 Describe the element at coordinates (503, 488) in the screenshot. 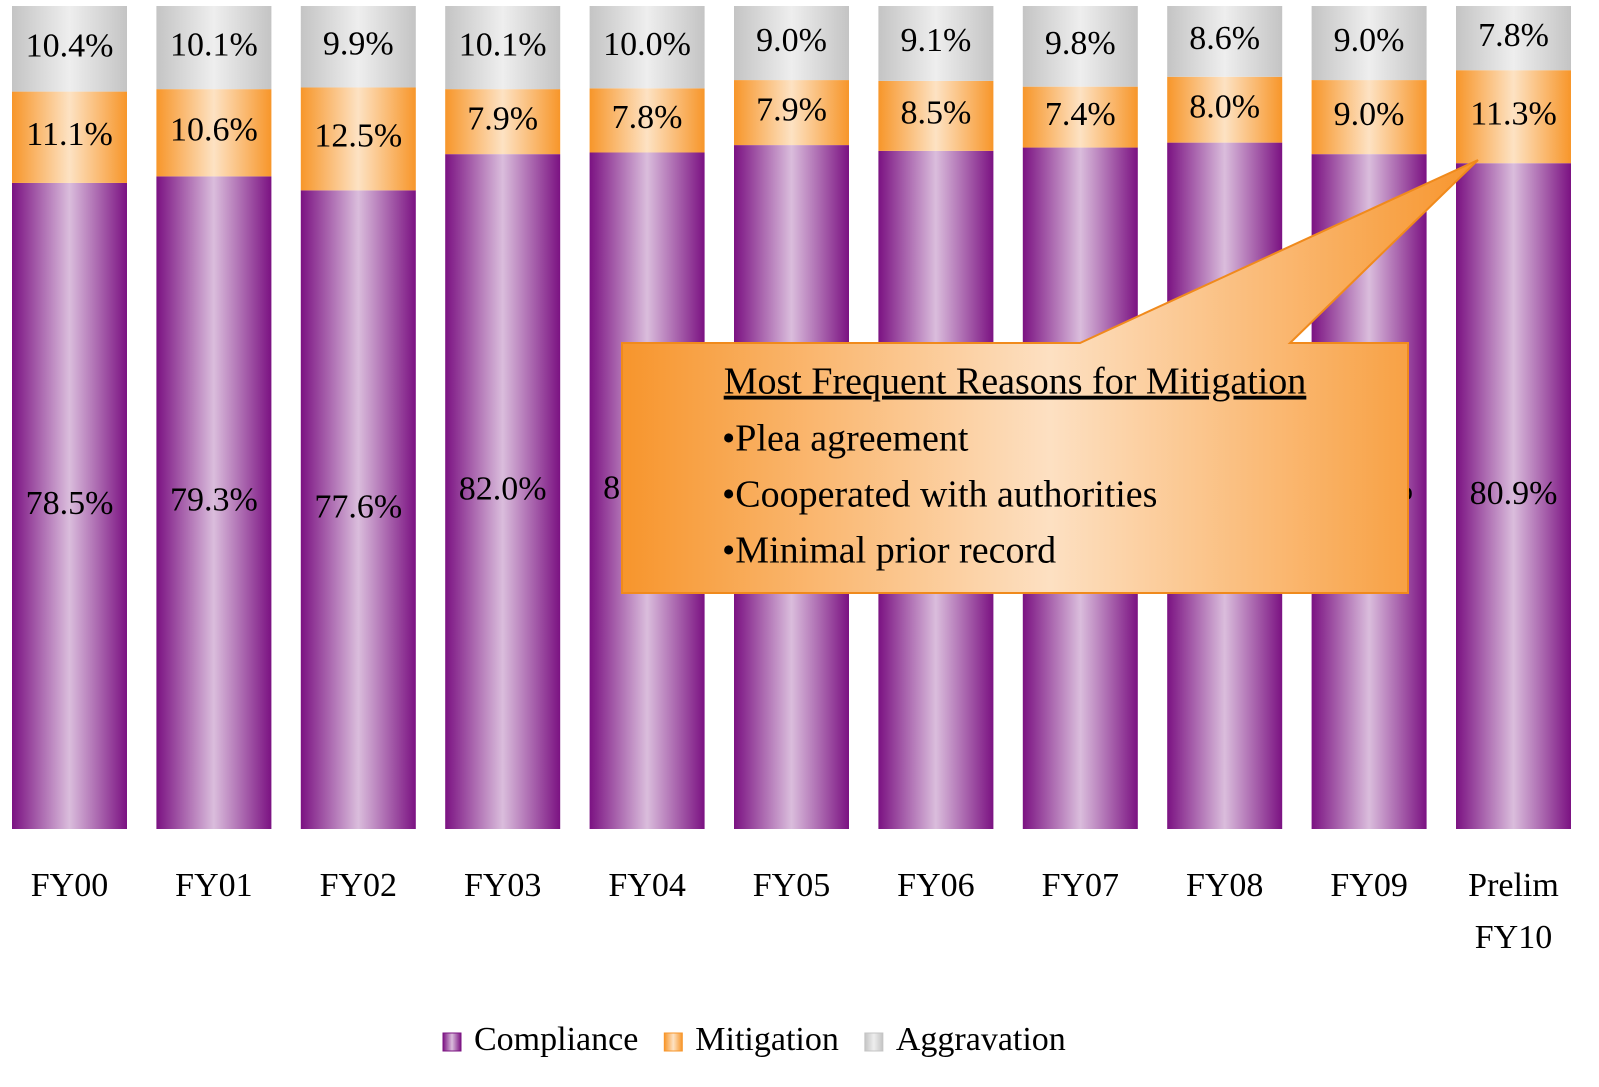

I see `data-label: 82.0%` at that location.